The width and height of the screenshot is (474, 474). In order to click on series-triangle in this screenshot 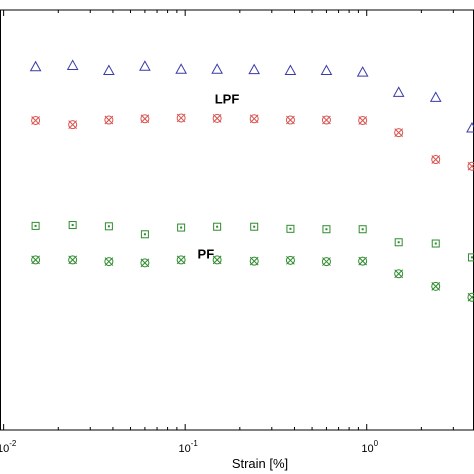, I will do `click(251, 96)`.